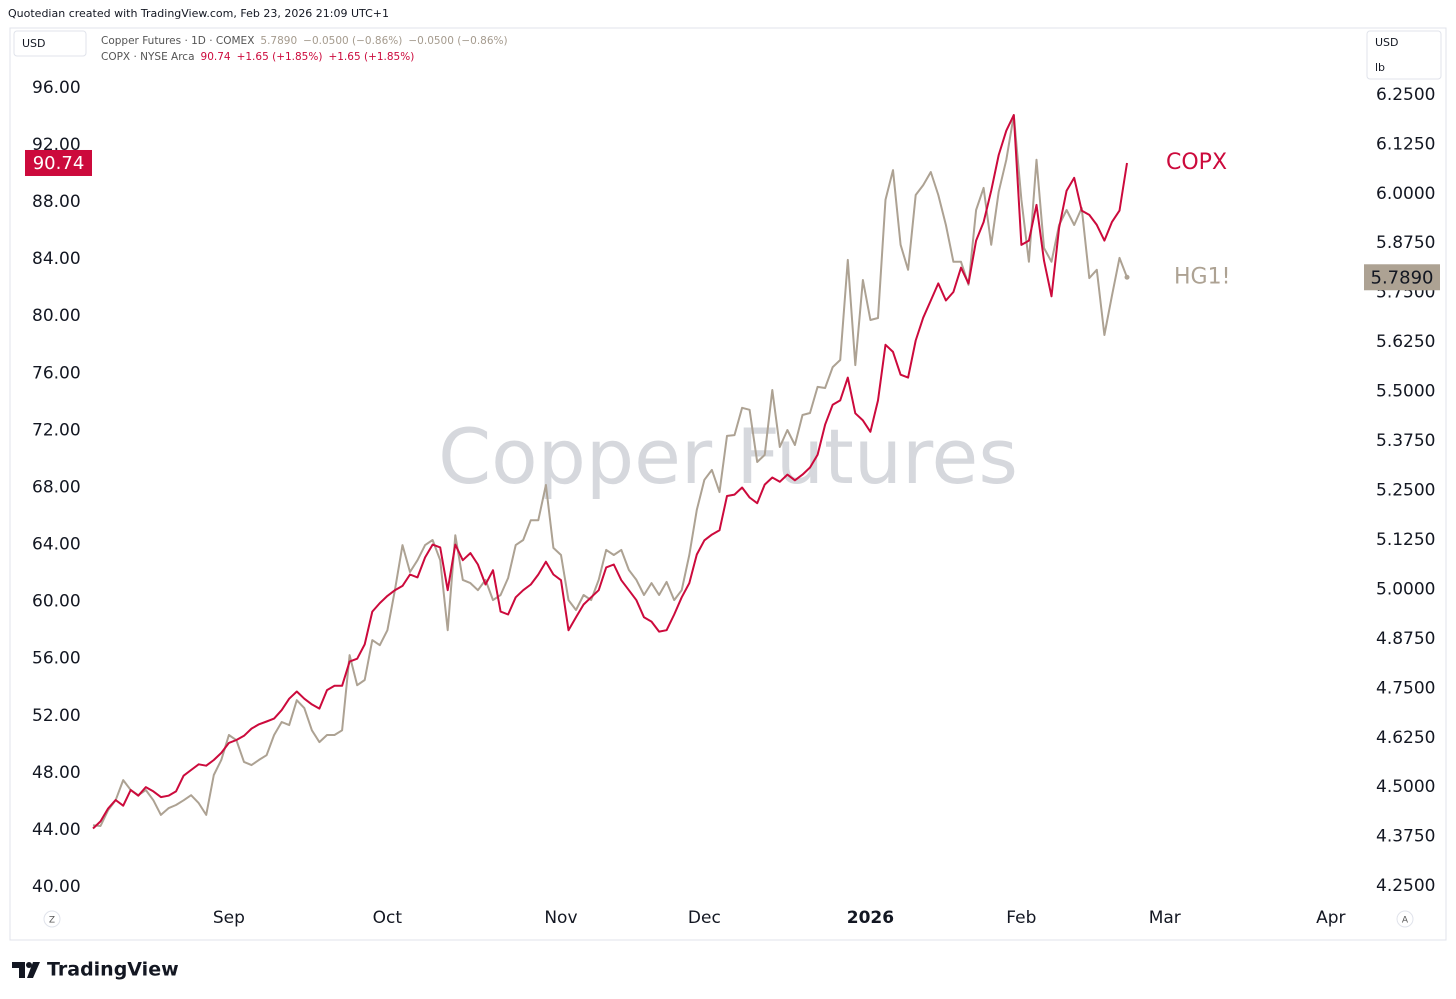 The height and width of the screenshot is (999, 1456). Describe the element at coordinates (56, 88) in the screenshot. I see `y-tick-label: 96.00` at that location.